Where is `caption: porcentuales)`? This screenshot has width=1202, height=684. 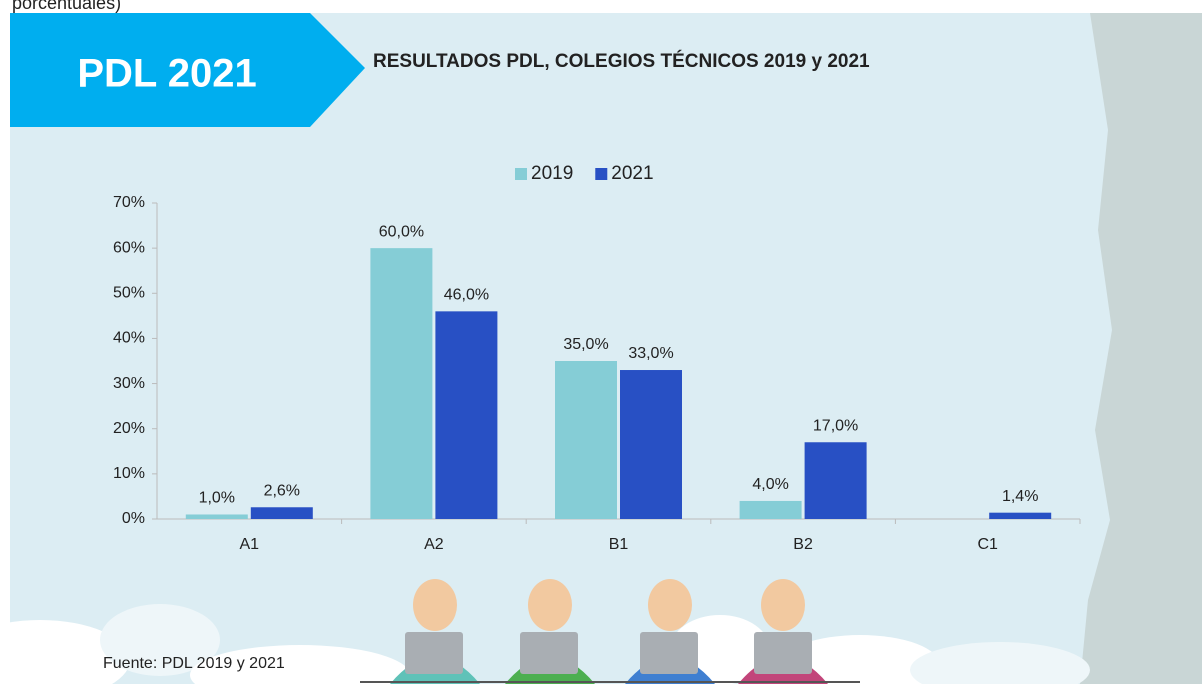 caption: porcentuales) is located at coordinates (66, 6).